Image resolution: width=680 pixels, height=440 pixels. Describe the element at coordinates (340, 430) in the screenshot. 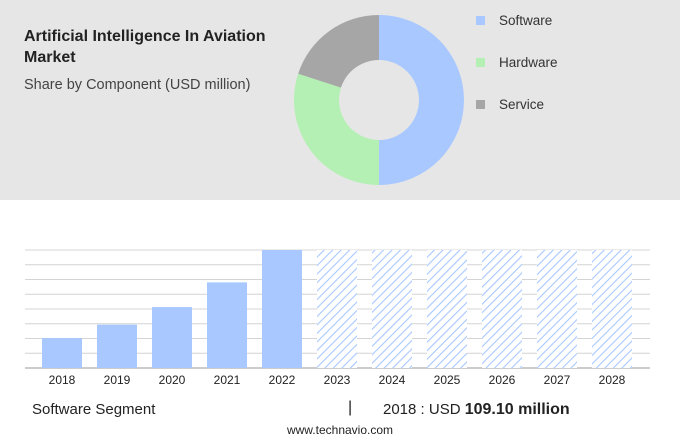

I see `source-url: www.technavio.com` at that location.